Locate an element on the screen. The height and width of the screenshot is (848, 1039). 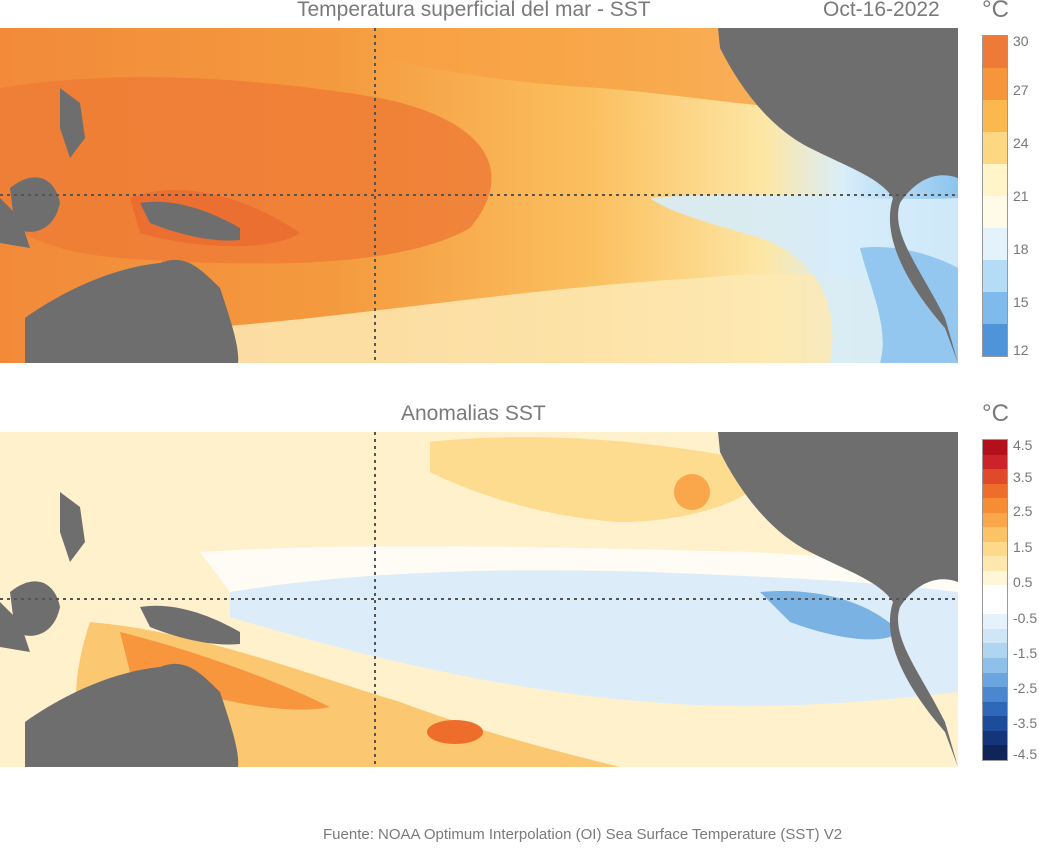
colorbar-tick-label: 2.5 is located at coordinates (1023, 511).